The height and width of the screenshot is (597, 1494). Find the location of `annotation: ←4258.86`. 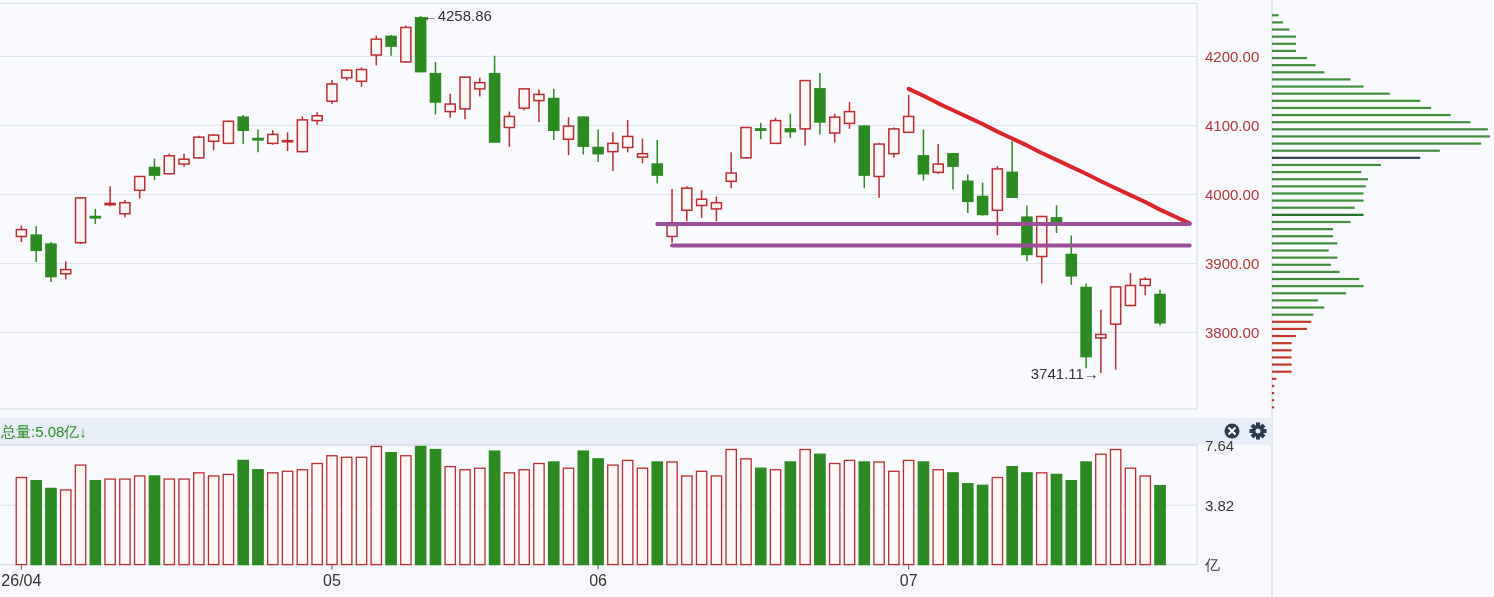

annotation: ←4258.86 is located at coordinates (457, 16).